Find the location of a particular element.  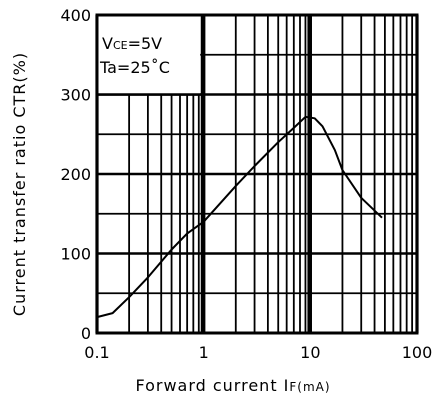

x-axis-title: Forward current IF(mA) is located at coordinates (232, 385).